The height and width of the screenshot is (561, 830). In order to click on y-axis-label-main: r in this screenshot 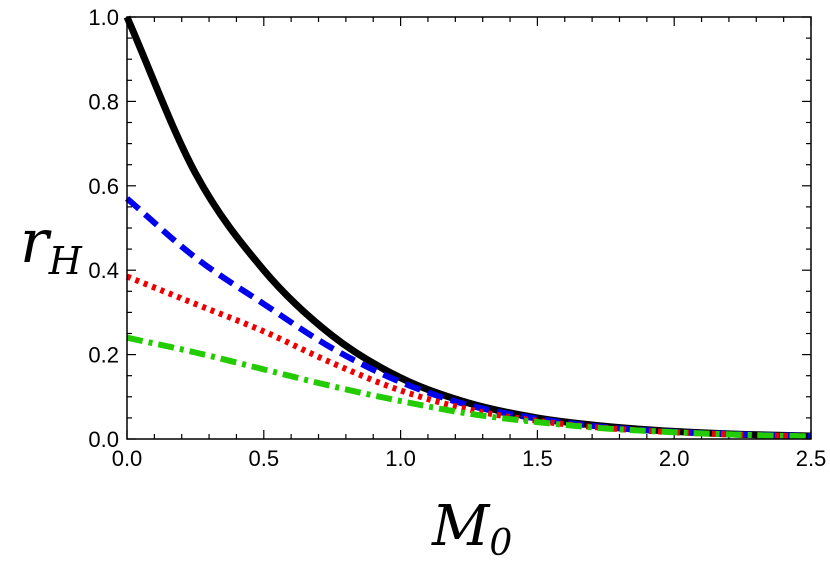, I will do `click(36, 242)`.